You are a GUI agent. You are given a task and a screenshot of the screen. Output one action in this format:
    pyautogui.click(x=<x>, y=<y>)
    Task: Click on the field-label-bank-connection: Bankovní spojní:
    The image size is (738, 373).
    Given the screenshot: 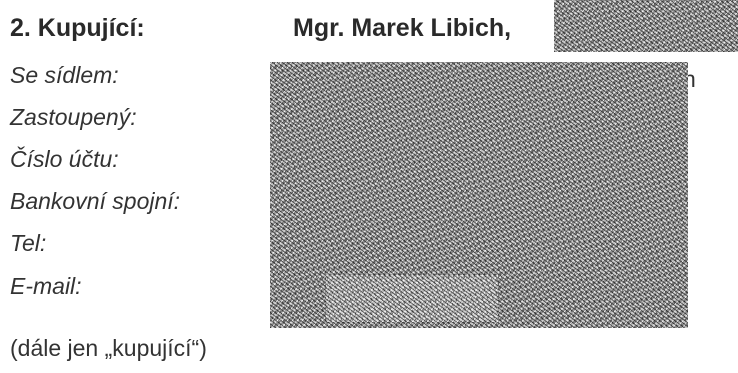 What is the action you would take?
    pyautogui.click(x=95, y=201)
    